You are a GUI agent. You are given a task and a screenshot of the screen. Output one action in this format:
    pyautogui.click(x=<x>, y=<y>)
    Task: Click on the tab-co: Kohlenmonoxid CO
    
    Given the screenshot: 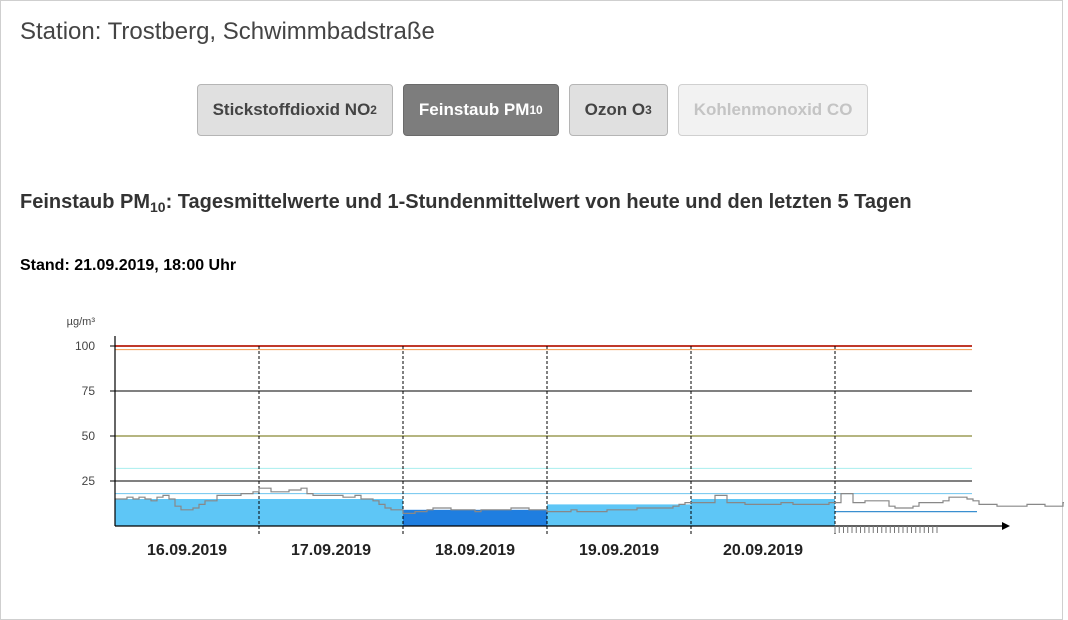 What is the action you would take?
    pyautogui.click(x=773, y=110)
    